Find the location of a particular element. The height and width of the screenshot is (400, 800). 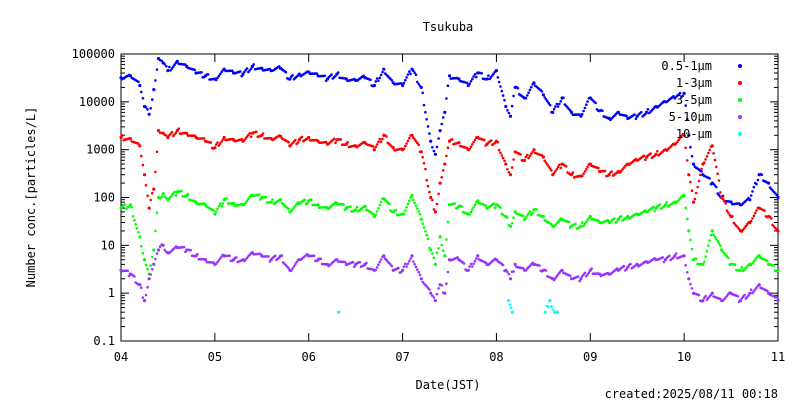

x-tick-label: 11 is located at coordinates (778, 357).